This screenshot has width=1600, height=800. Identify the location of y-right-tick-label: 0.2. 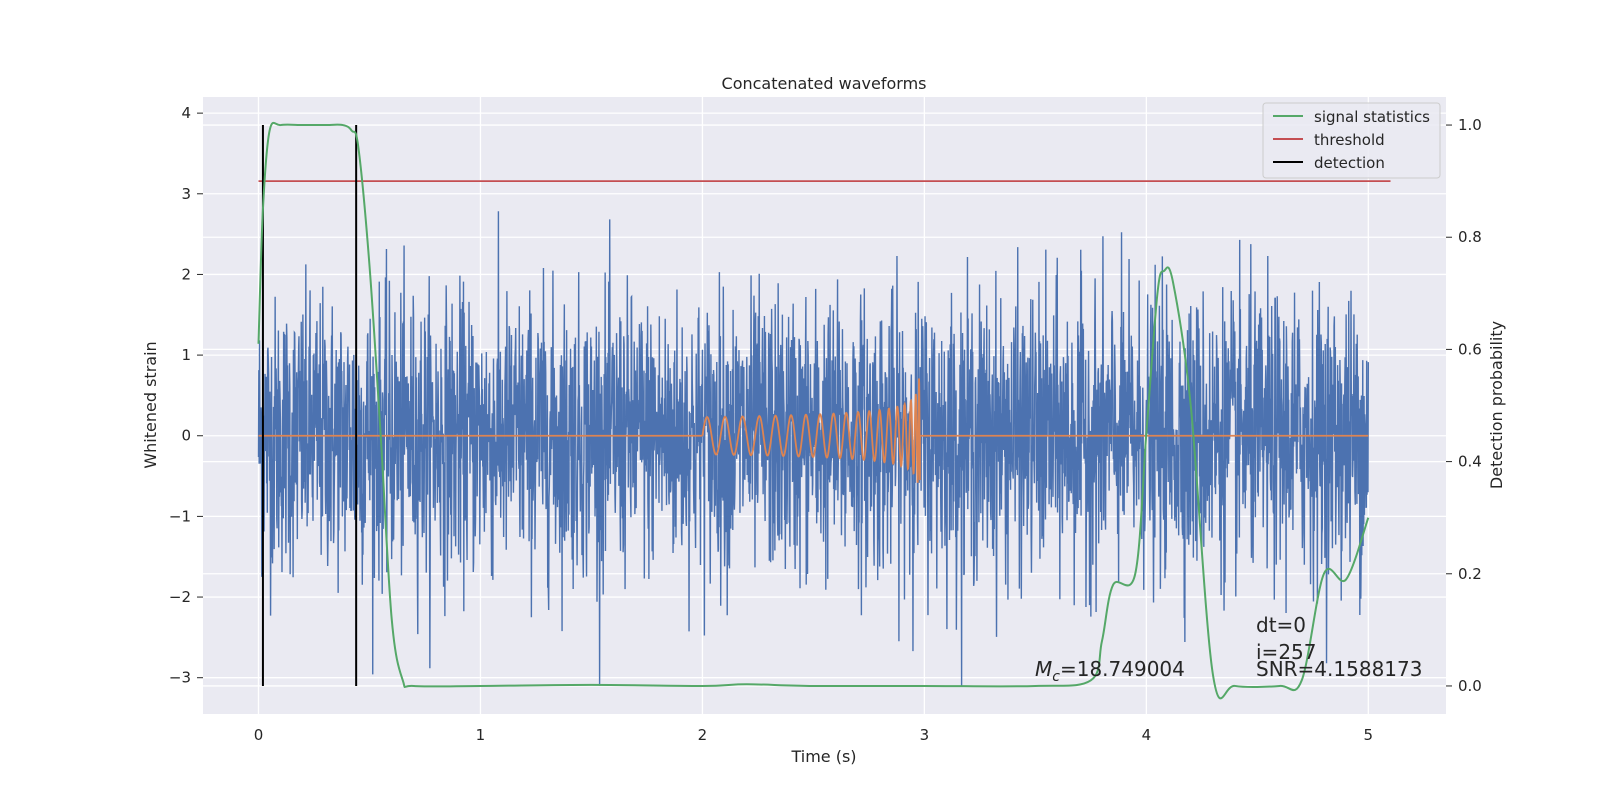
(1470, 574).